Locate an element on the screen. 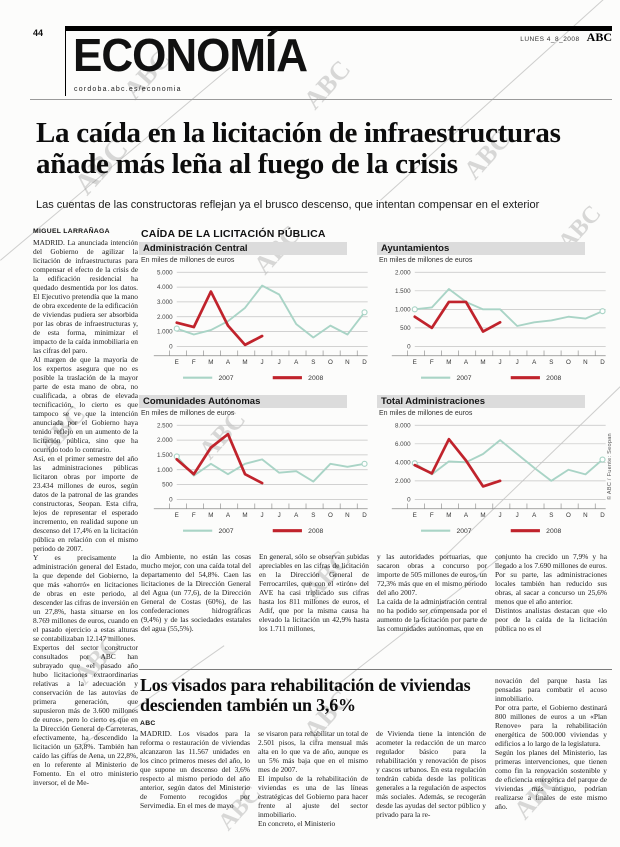 This screenshot has height=847, width=620. masthead-rule is located at coordinates (338, 28).